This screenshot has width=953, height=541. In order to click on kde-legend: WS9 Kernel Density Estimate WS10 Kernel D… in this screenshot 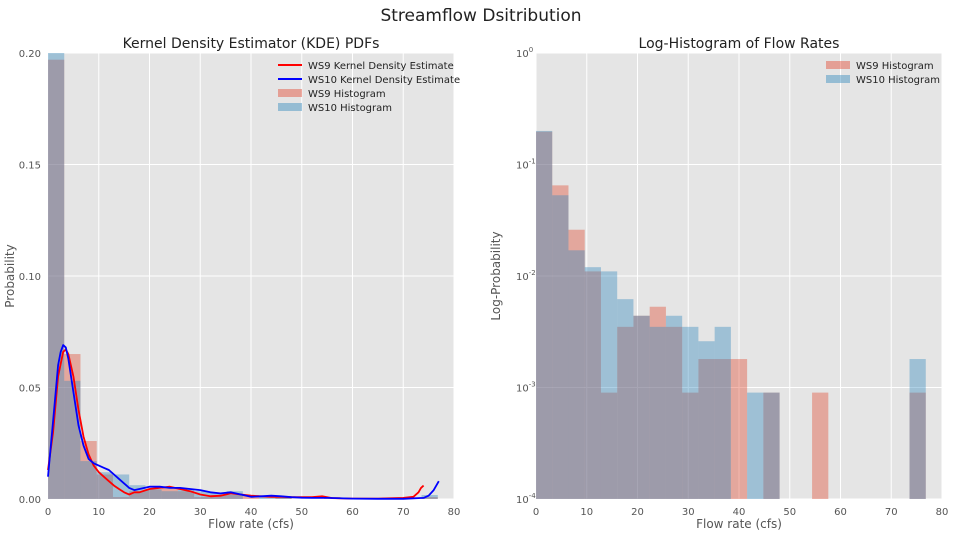, I will do `click(369, 87)`.